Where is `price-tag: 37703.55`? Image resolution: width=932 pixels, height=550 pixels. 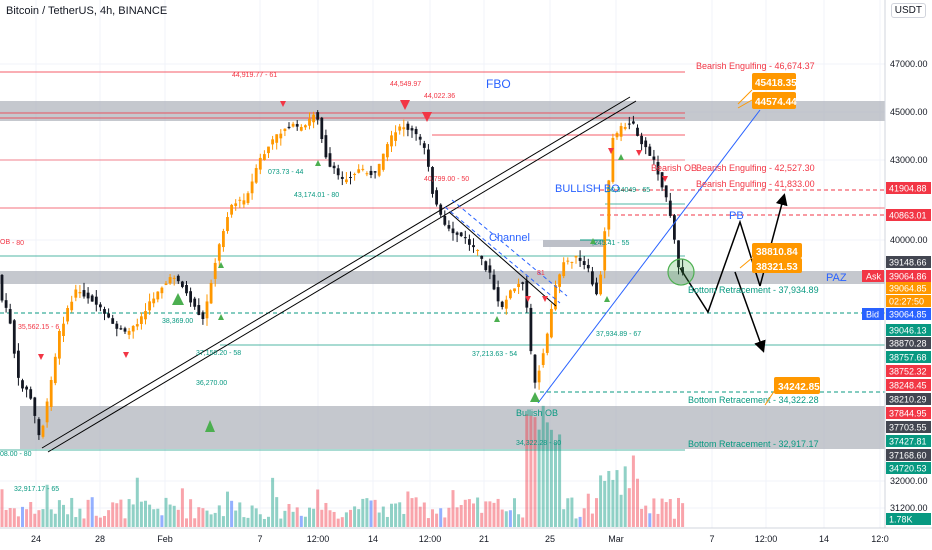
price-tag: 37703.55 is located at coordinates (908, 427).